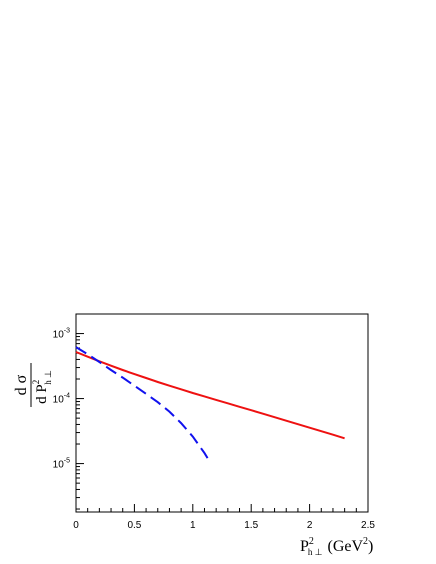 The width and height of the screenshot is (436, 564). What do you see at coordinates (76, 525) in the screenshot?
I see `x-tick-label: 0` at bounding box center [76, 525].